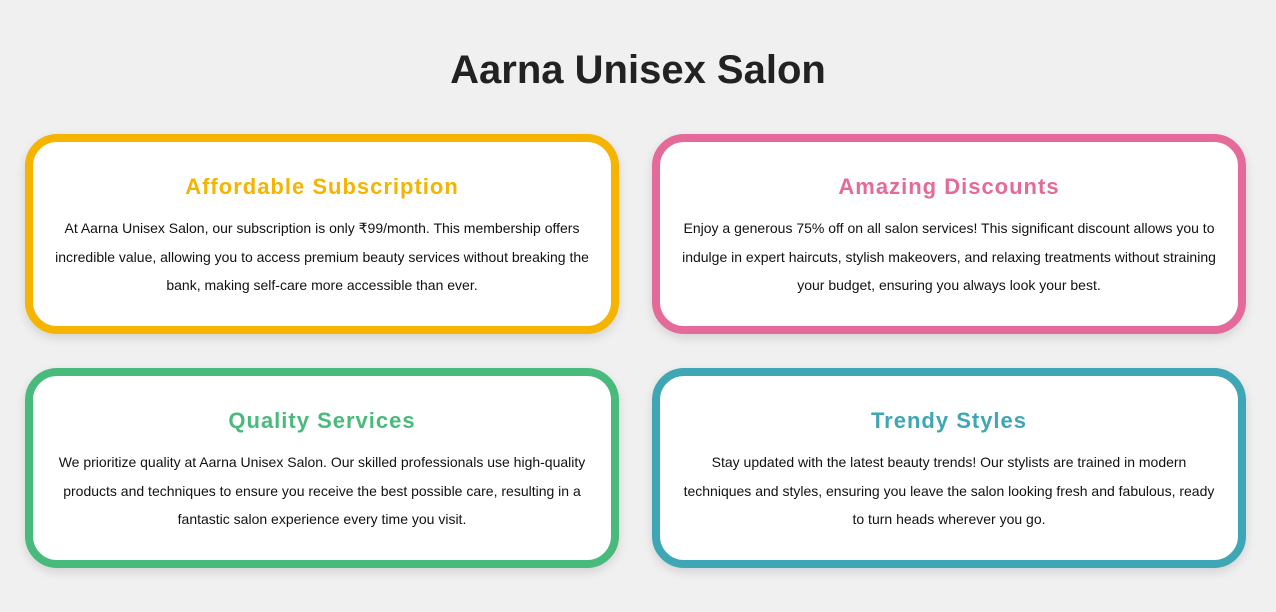 This screenshot has width=1276, height=612. What do you see at coordinates (949, 420) in the screenshot?
I see `card-title: Trendy Styles` at bounding box center [949, 420].